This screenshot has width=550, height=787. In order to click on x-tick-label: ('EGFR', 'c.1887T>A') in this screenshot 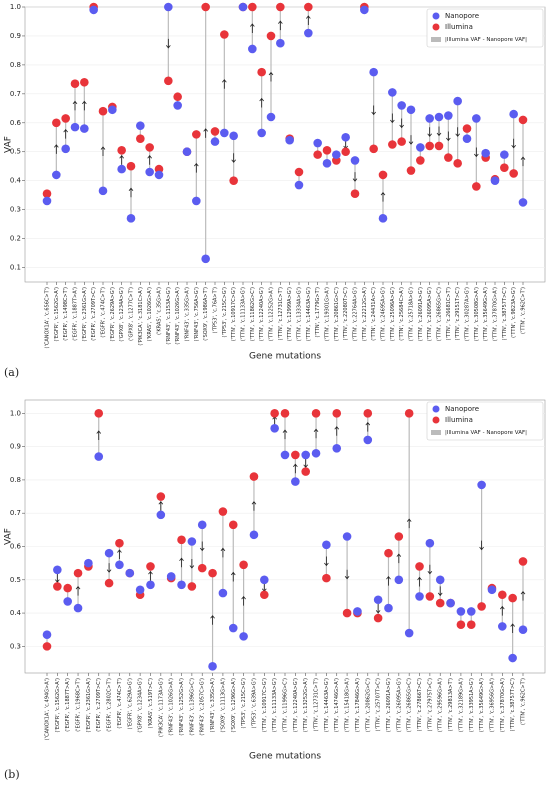, I will do `click(76, 314)`.